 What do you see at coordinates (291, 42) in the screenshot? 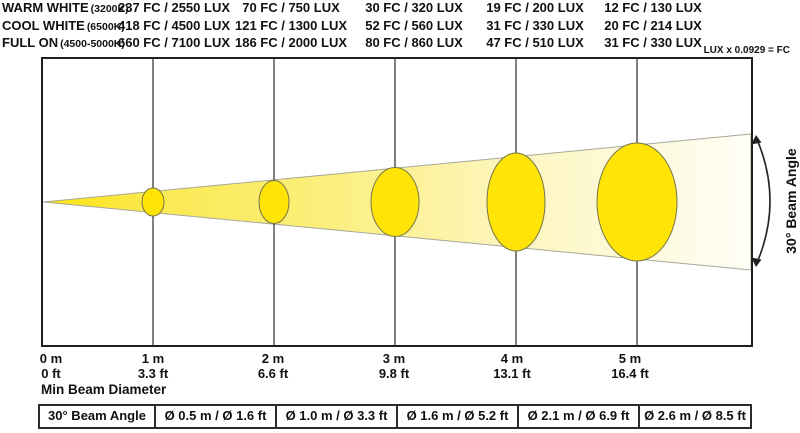
I see `photometry-value-2m: 186 FC / 2000 LUX` at bounding box center [291, 42].